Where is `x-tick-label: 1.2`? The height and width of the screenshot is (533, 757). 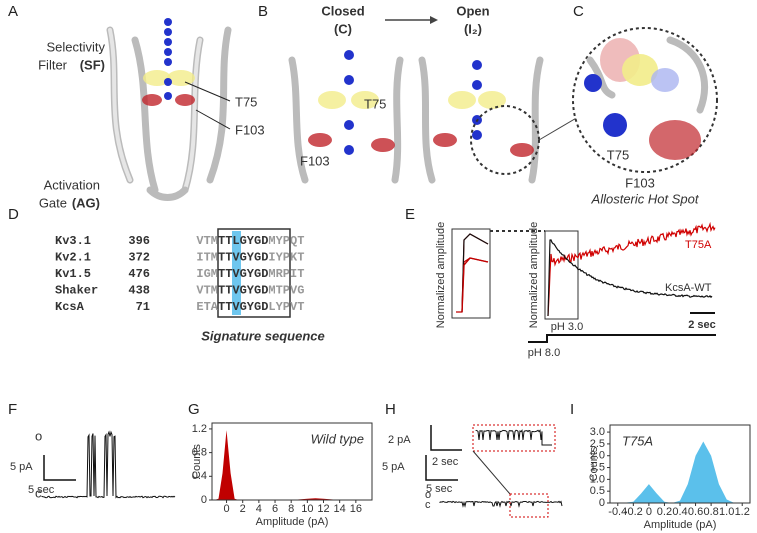 x-tick-label: 1.2 is located at coordinates (742, 512).